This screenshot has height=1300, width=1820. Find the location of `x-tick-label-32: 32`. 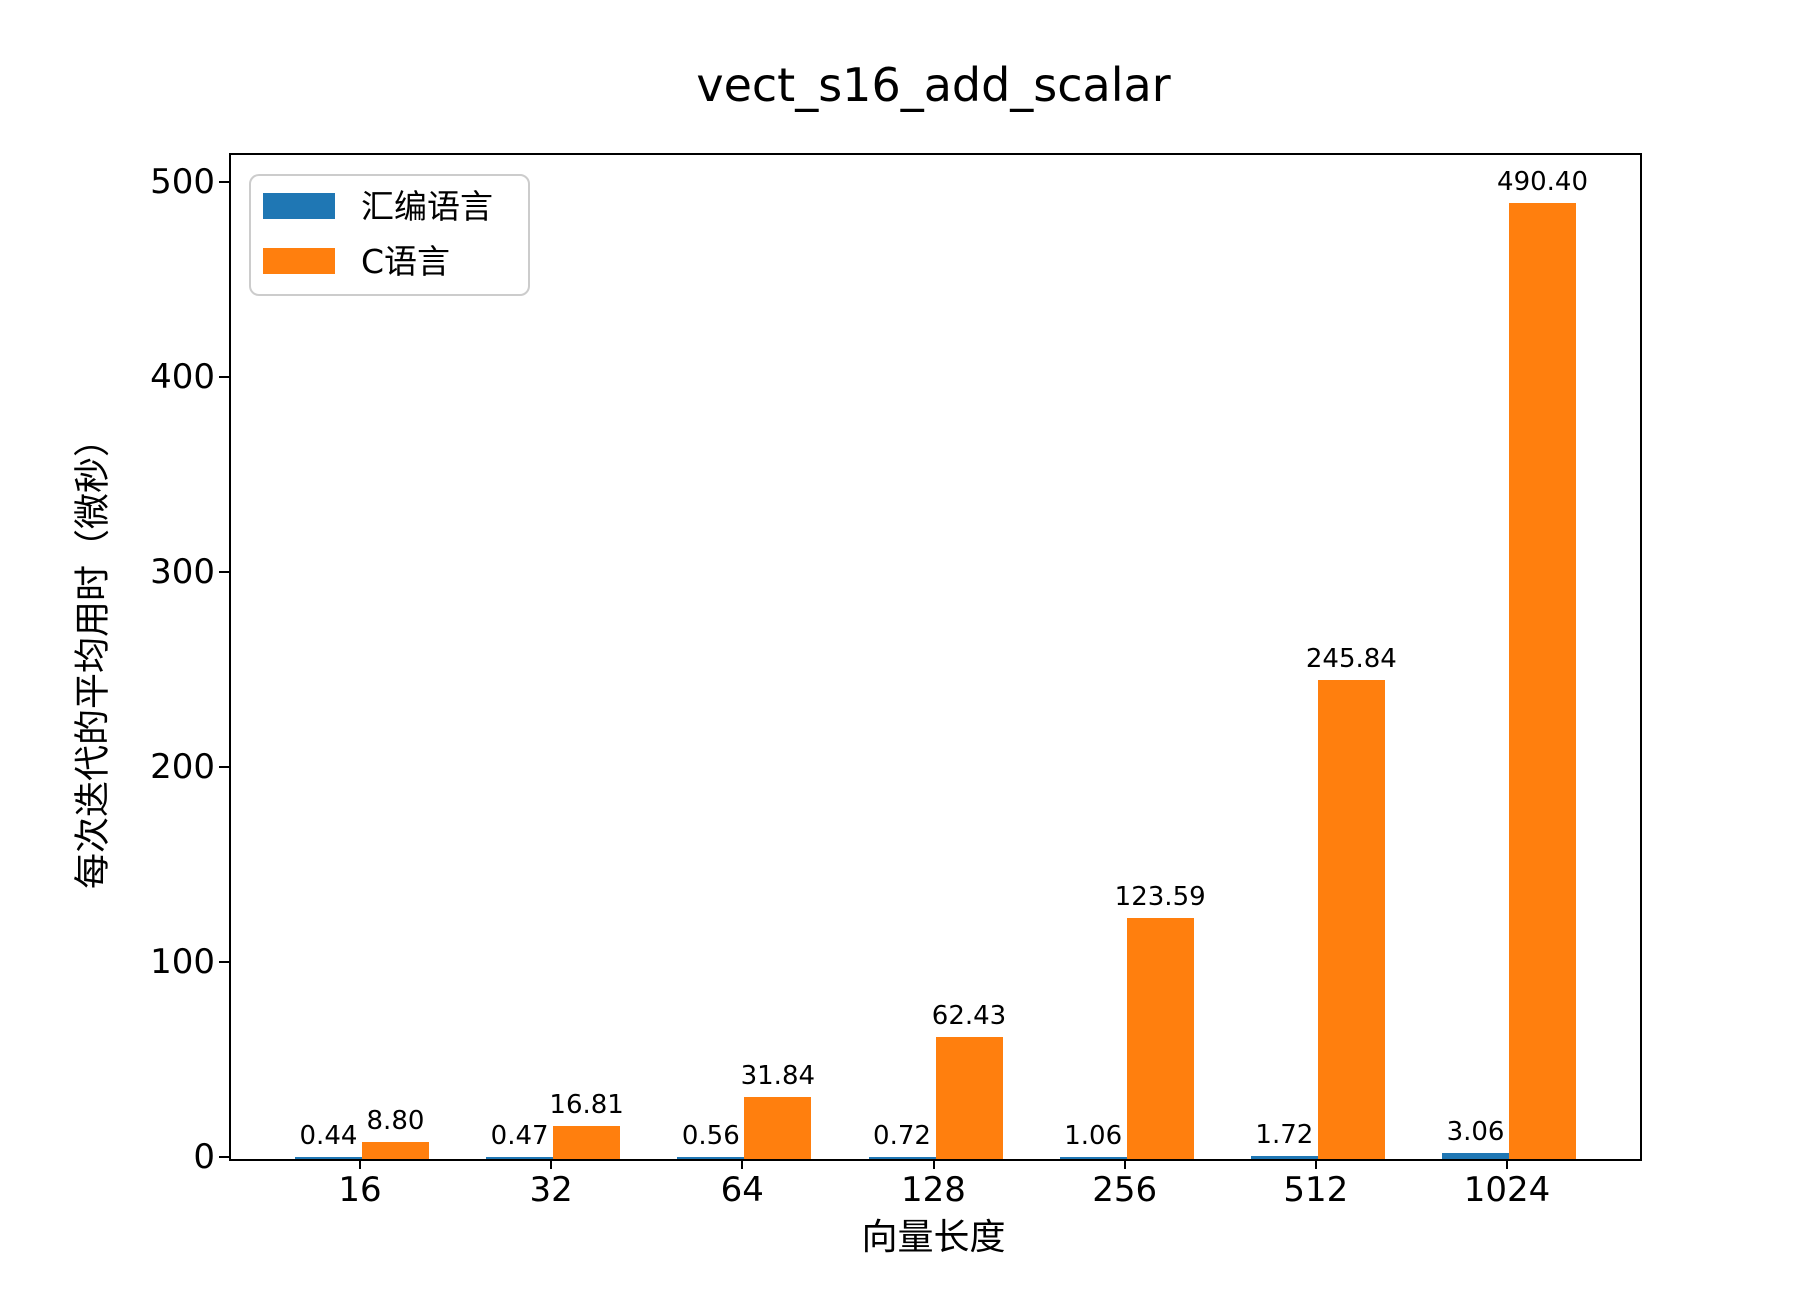

x-tick-label-32: 32 is located at coordinates (551, 1190).